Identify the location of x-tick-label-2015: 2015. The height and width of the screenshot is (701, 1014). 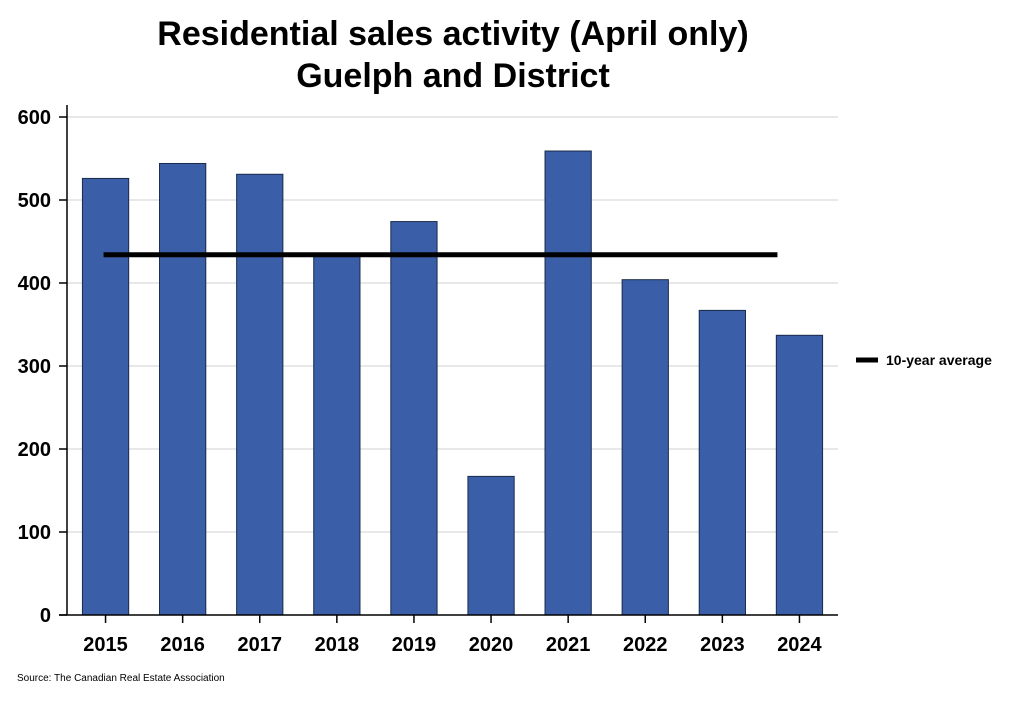
(105, 645).